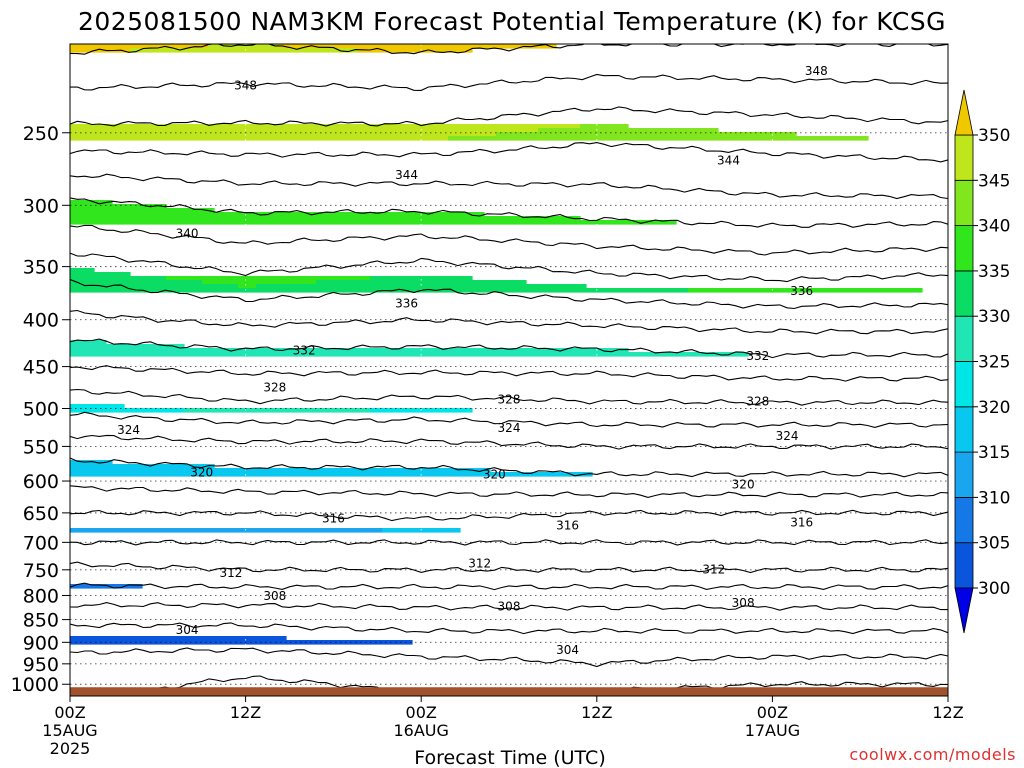 The width and height of the screenshot is (1024, 768). What do you see at coordinates (509, 757) in the screenshot?
I see `x-axis-title: Forecast Time (UTC)` at bounding box center [509, 757].